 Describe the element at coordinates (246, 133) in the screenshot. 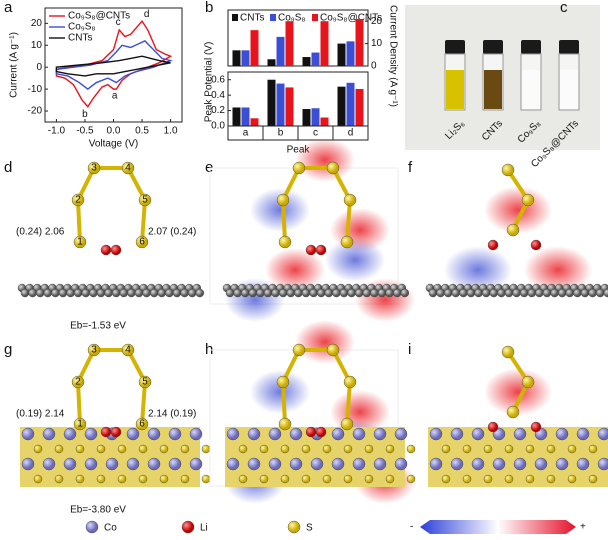

I see `x-tick-label: a` at that location.